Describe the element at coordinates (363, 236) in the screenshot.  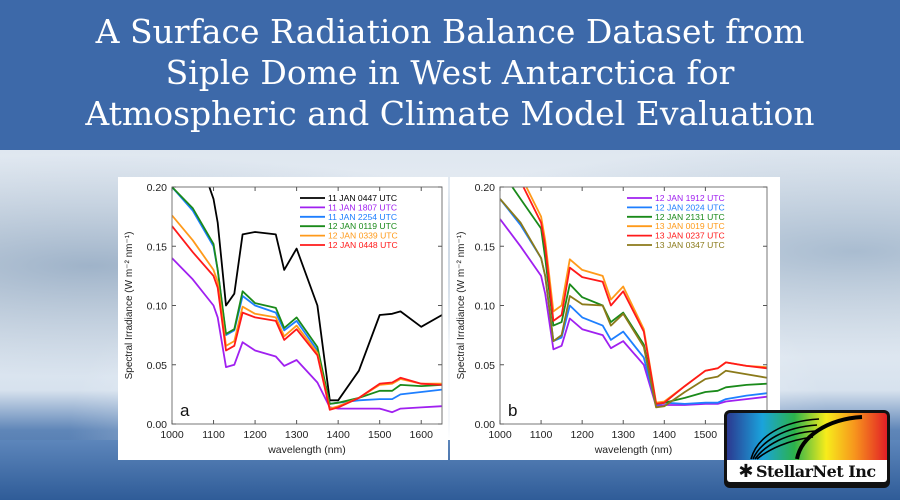
I see `legend-entry: 12 JAN 0339 UTC` at that location.